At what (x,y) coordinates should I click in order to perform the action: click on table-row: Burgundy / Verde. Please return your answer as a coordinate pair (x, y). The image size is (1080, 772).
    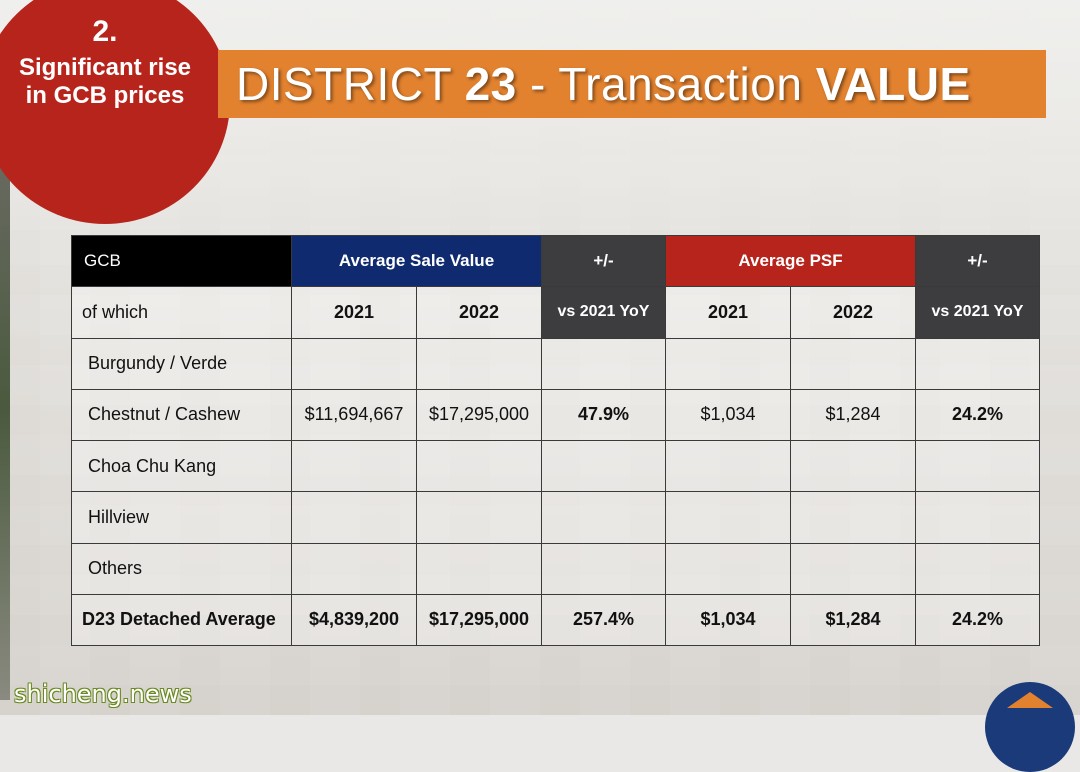
    Looking at the image, I should click on (555, 363).